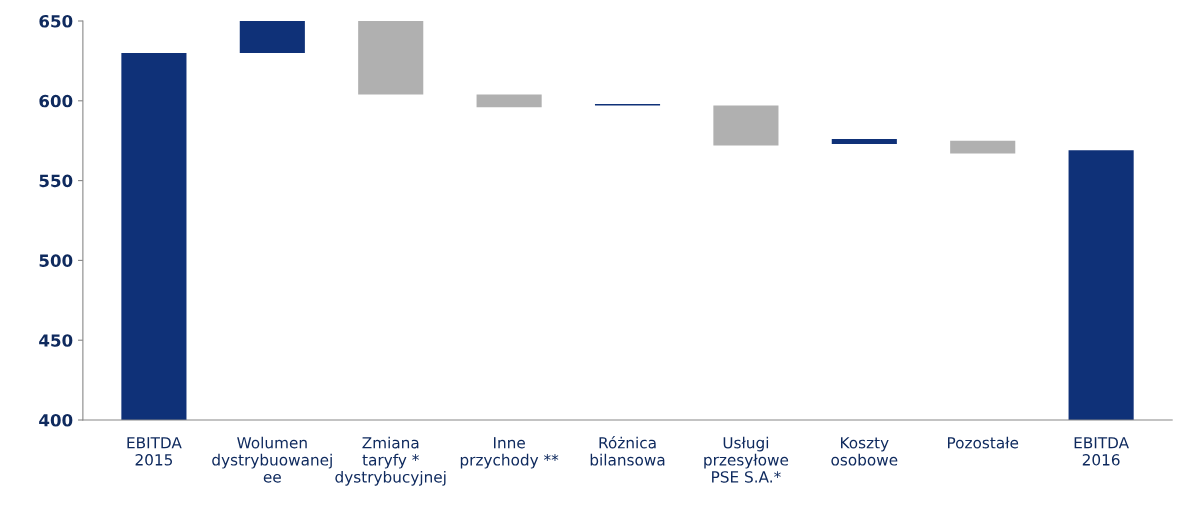  What do you see at coordinates (627, 451) in the screenshot?
I see `x-tick-label: Różnica bilansowa` at bounding box center [627, 451].